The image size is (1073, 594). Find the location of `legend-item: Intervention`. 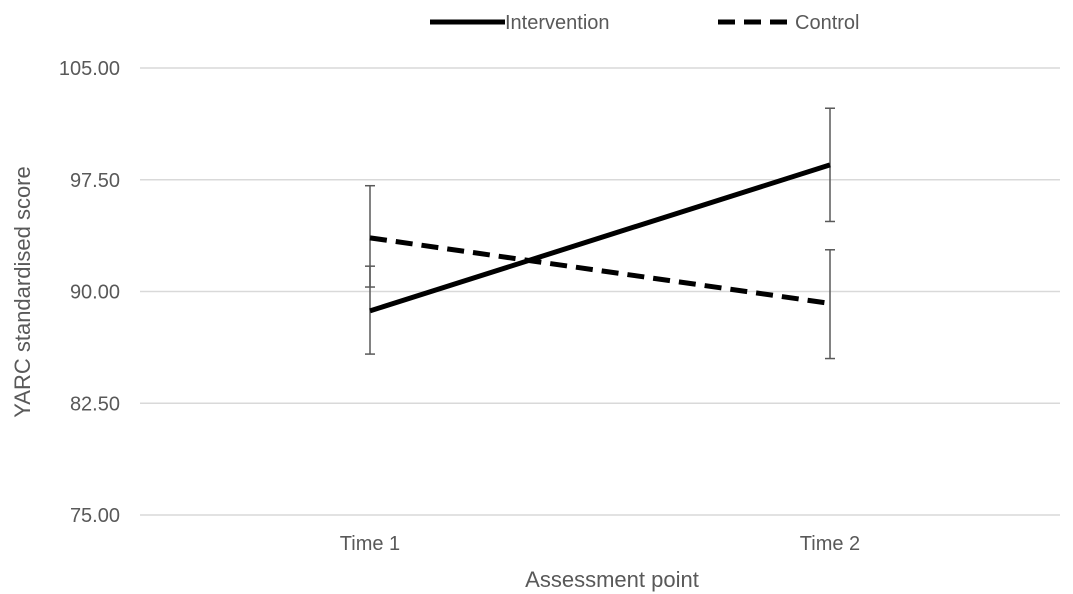

legend-item: Intervention is located at coordinates (520, 23).